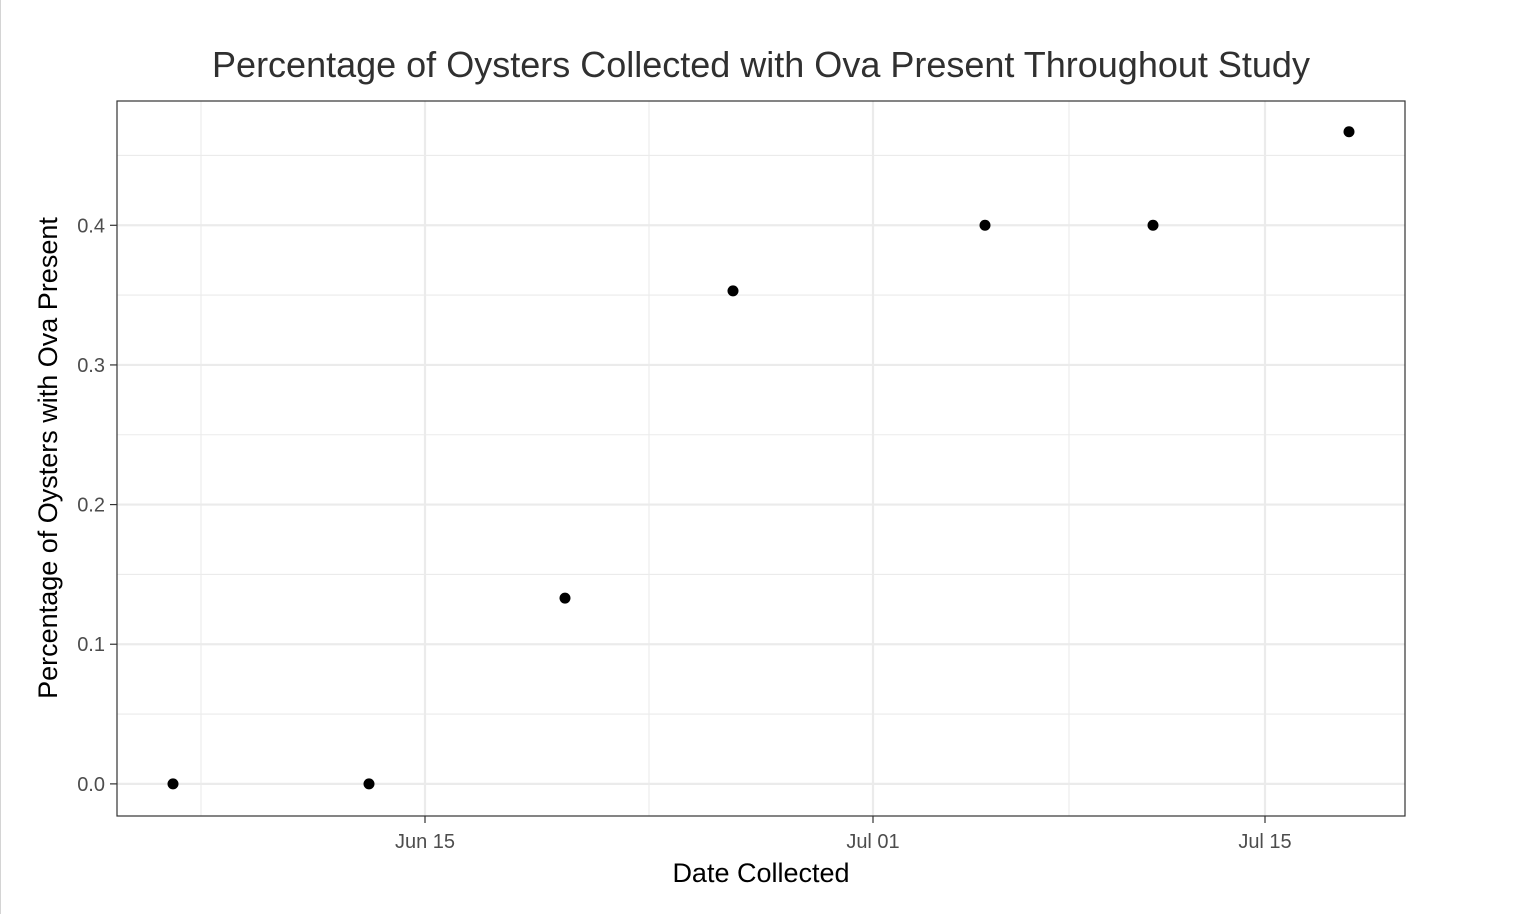  What do you see at coordinates (843, 834) in the screenshot?
I see `x-axis: Jun 15 Jul 01 Jul 15` at bounding box center [843, 834].